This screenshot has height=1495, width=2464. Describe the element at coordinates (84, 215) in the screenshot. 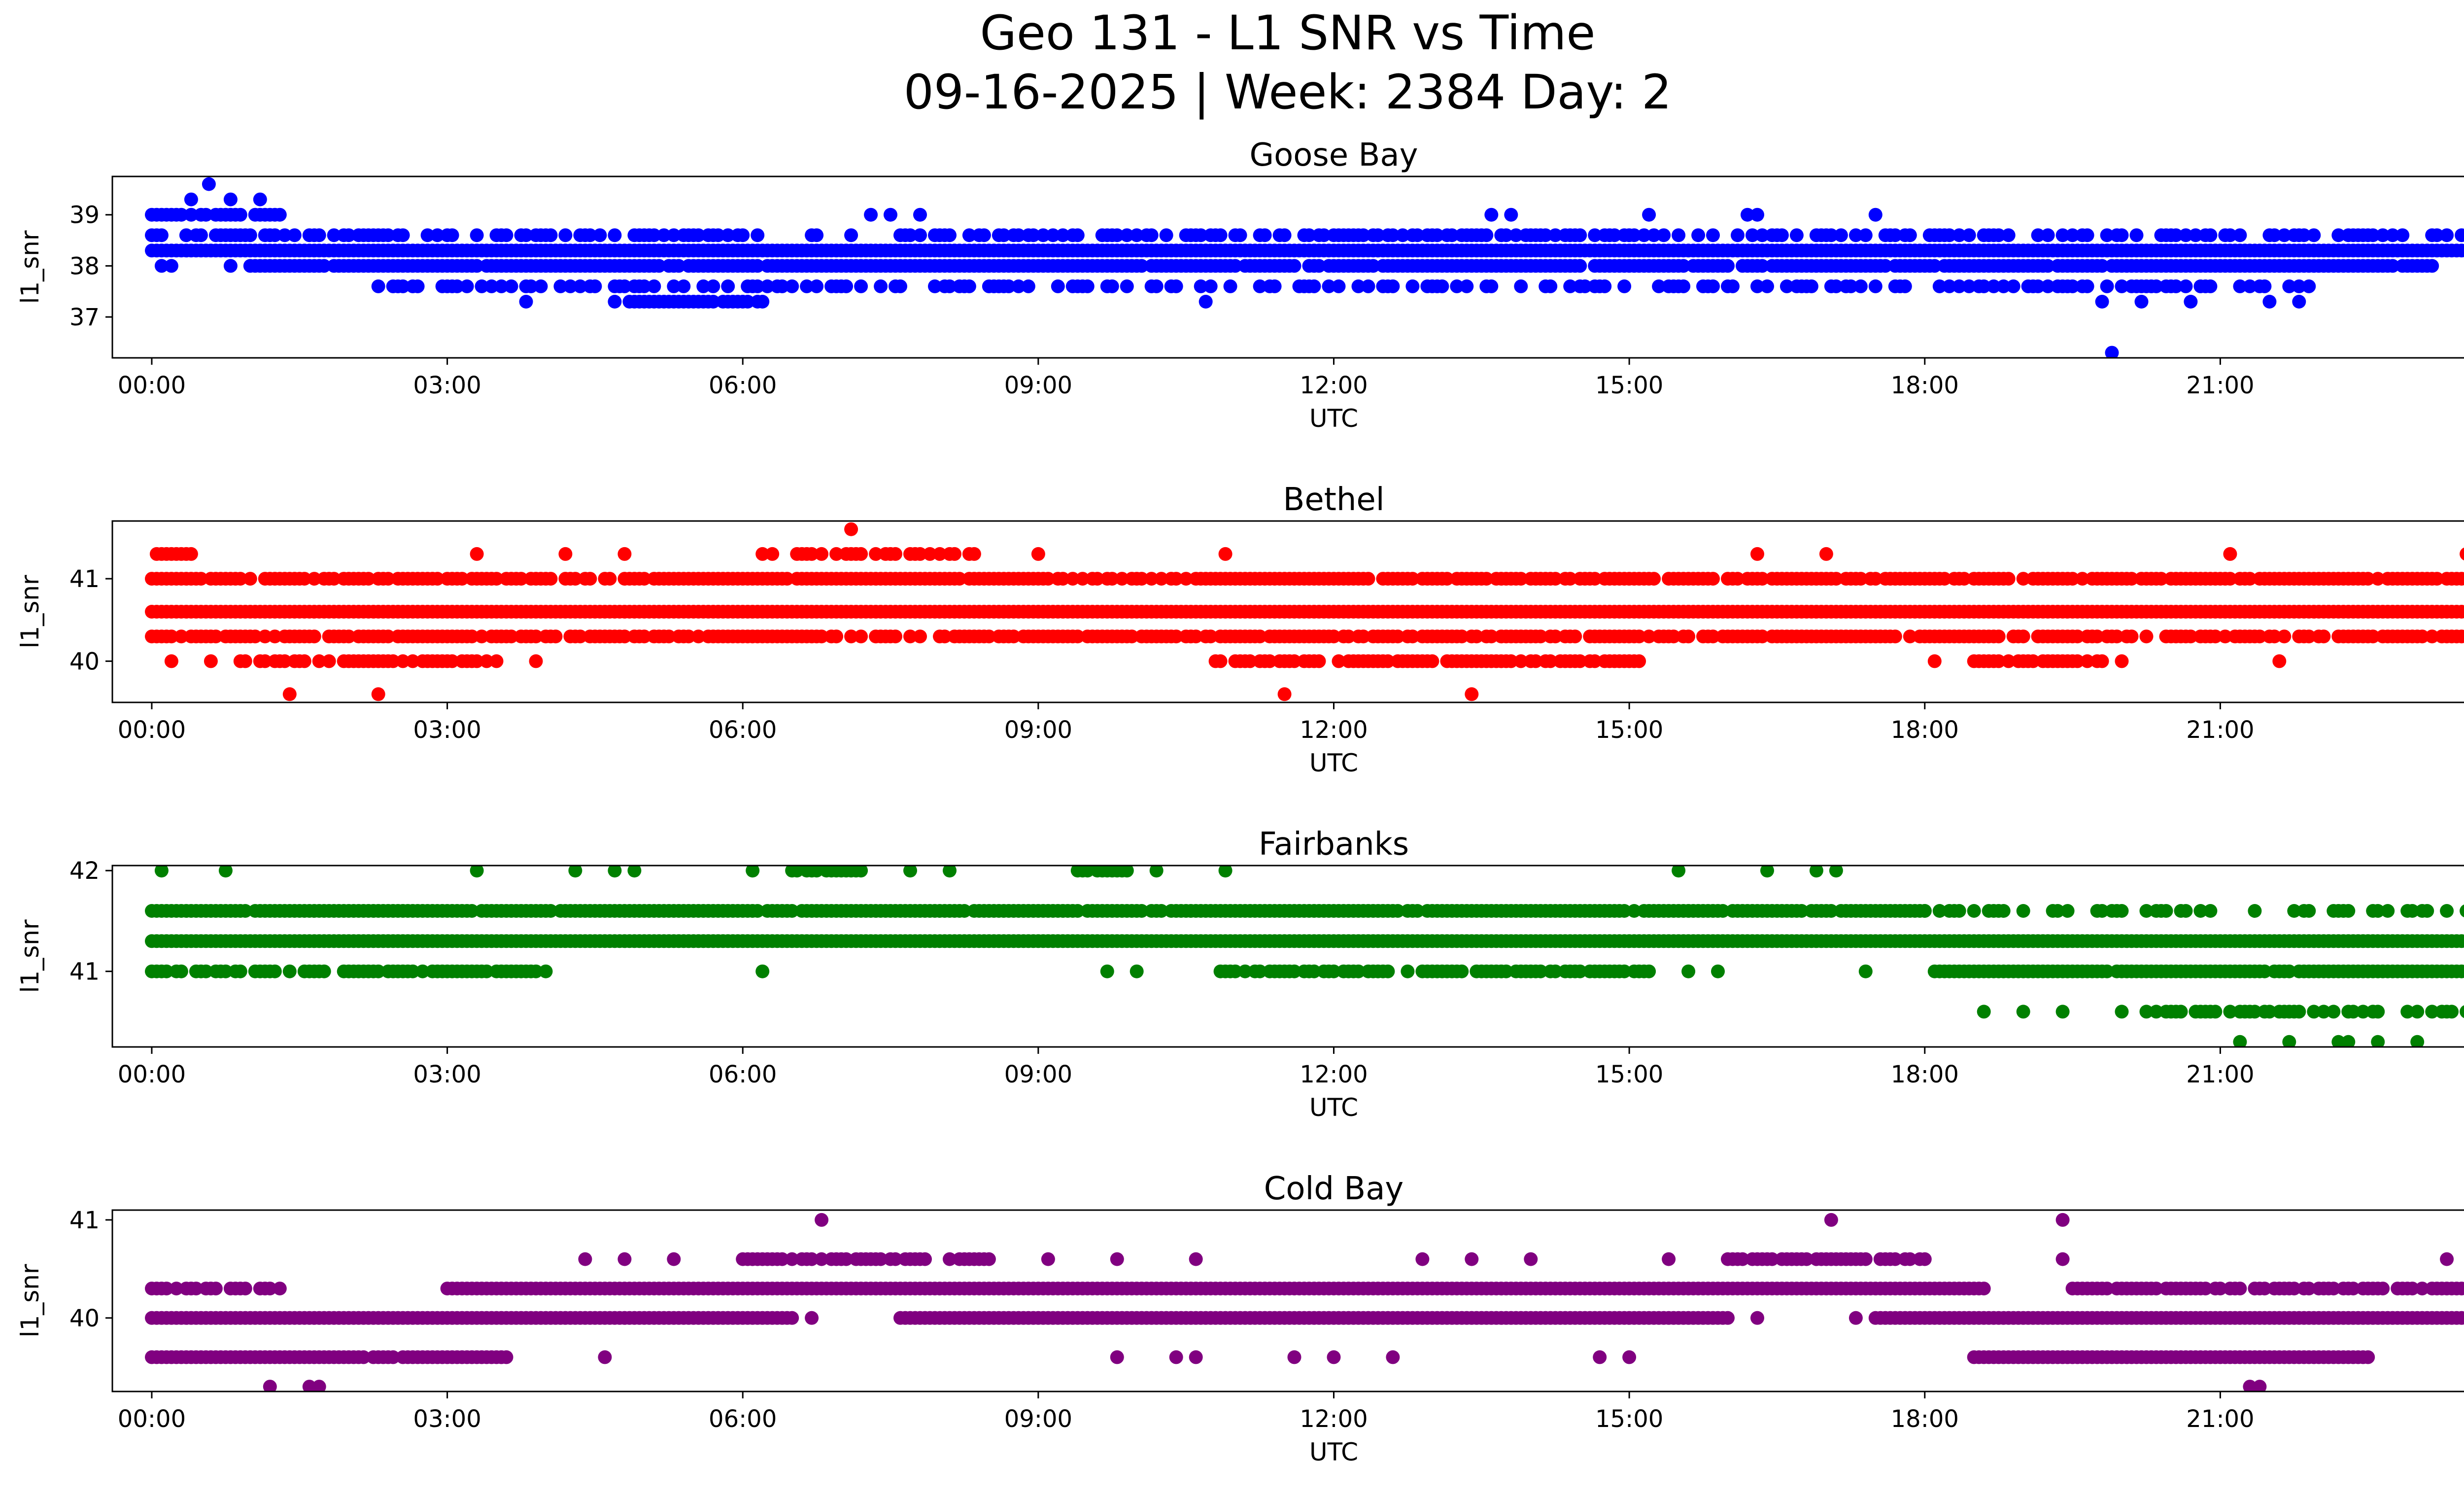

I see `y-tick-label: 39` at that location.